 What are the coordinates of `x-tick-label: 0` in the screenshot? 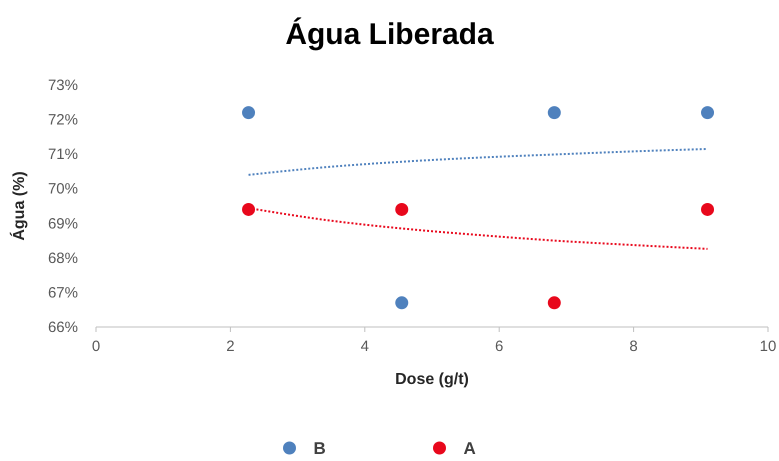 It's located at (96, 346).